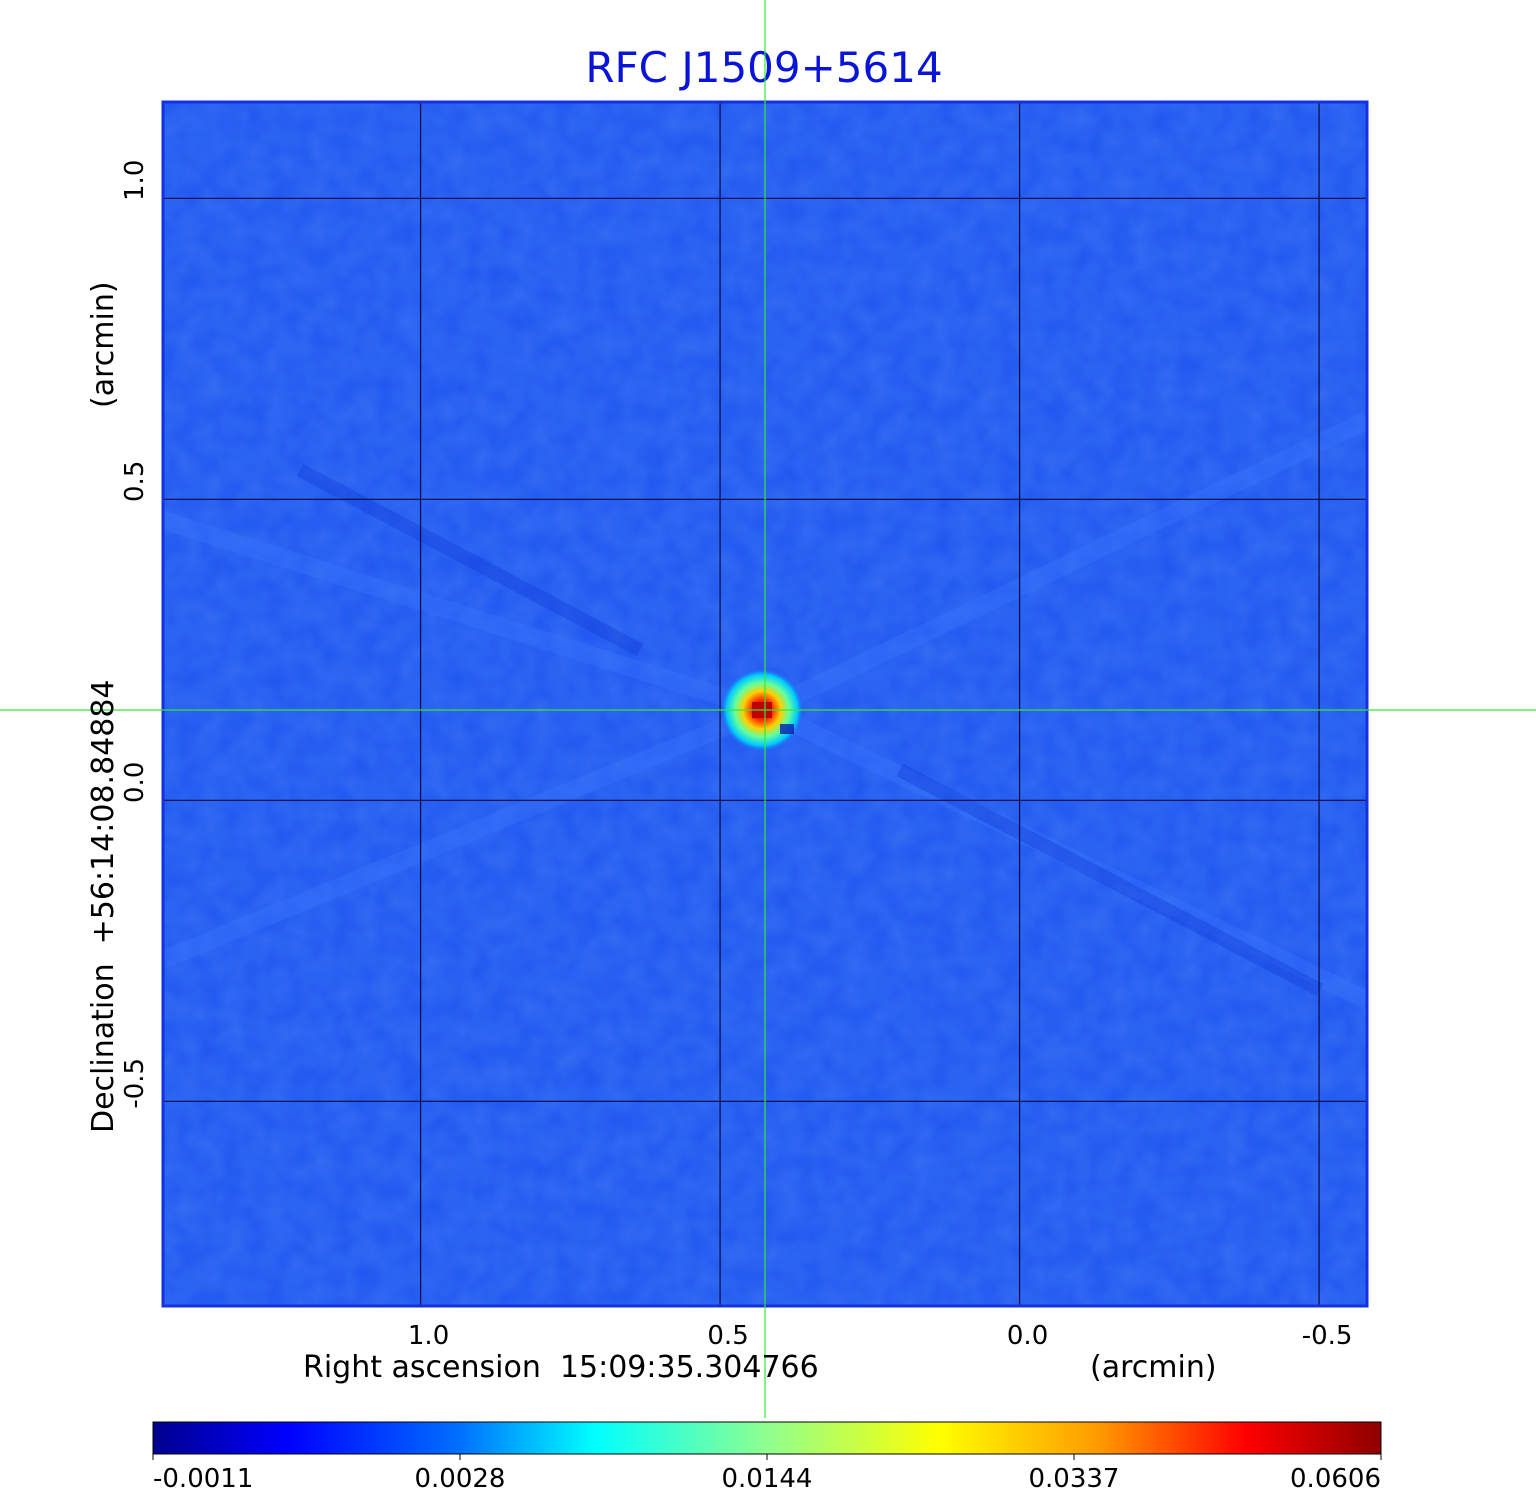 The width and height of the screenshot is (1536, 1511). Describe the element at coordinates (103, 344) in the screenshot. I see `y-axis-unit: (arcmin)` at that location.